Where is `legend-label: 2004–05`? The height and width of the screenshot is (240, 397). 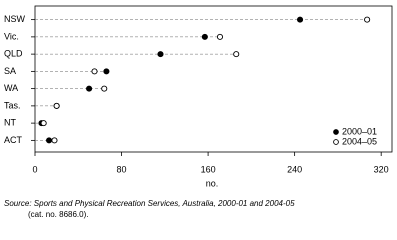 legend-label: 2004–05 is located at coordinates (359, 141).